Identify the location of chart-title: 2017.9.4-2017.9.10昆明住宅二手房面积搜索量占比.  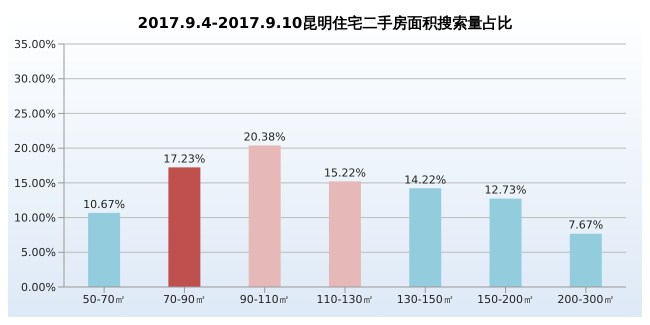
(325, 23).